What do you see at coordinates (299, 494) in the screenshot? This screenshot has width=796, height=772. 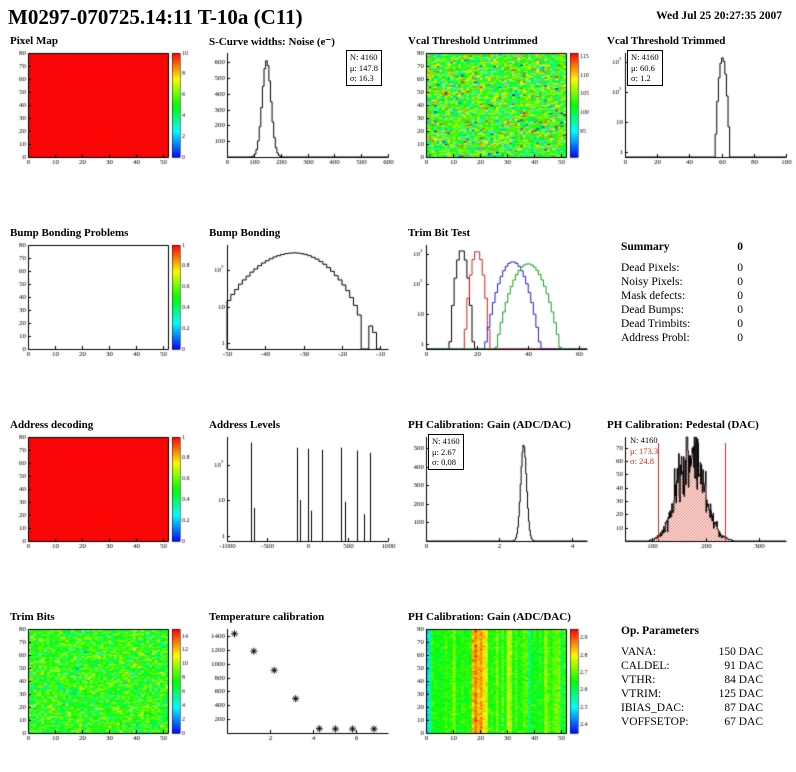 I see `address-levels-plot` at bounding box center [299, 494].